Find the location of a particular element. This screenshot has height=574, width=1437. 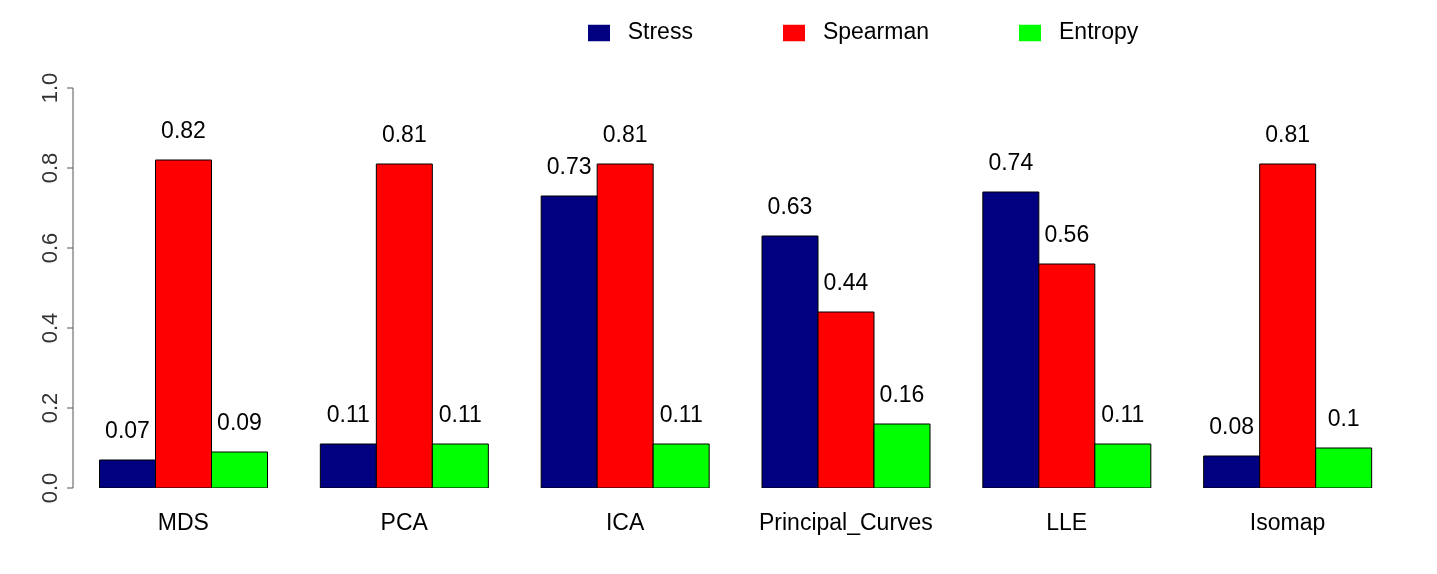

data-label: 0.56 is located at coordinates (1067, 234).